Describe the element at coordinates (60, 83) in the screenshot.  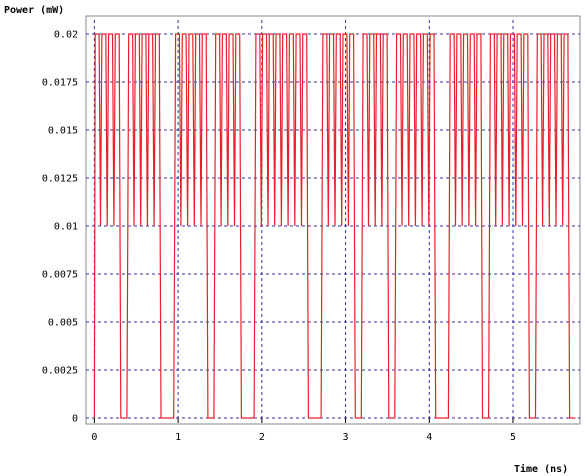
I see `y-tick-label: 0.0175` at that location.